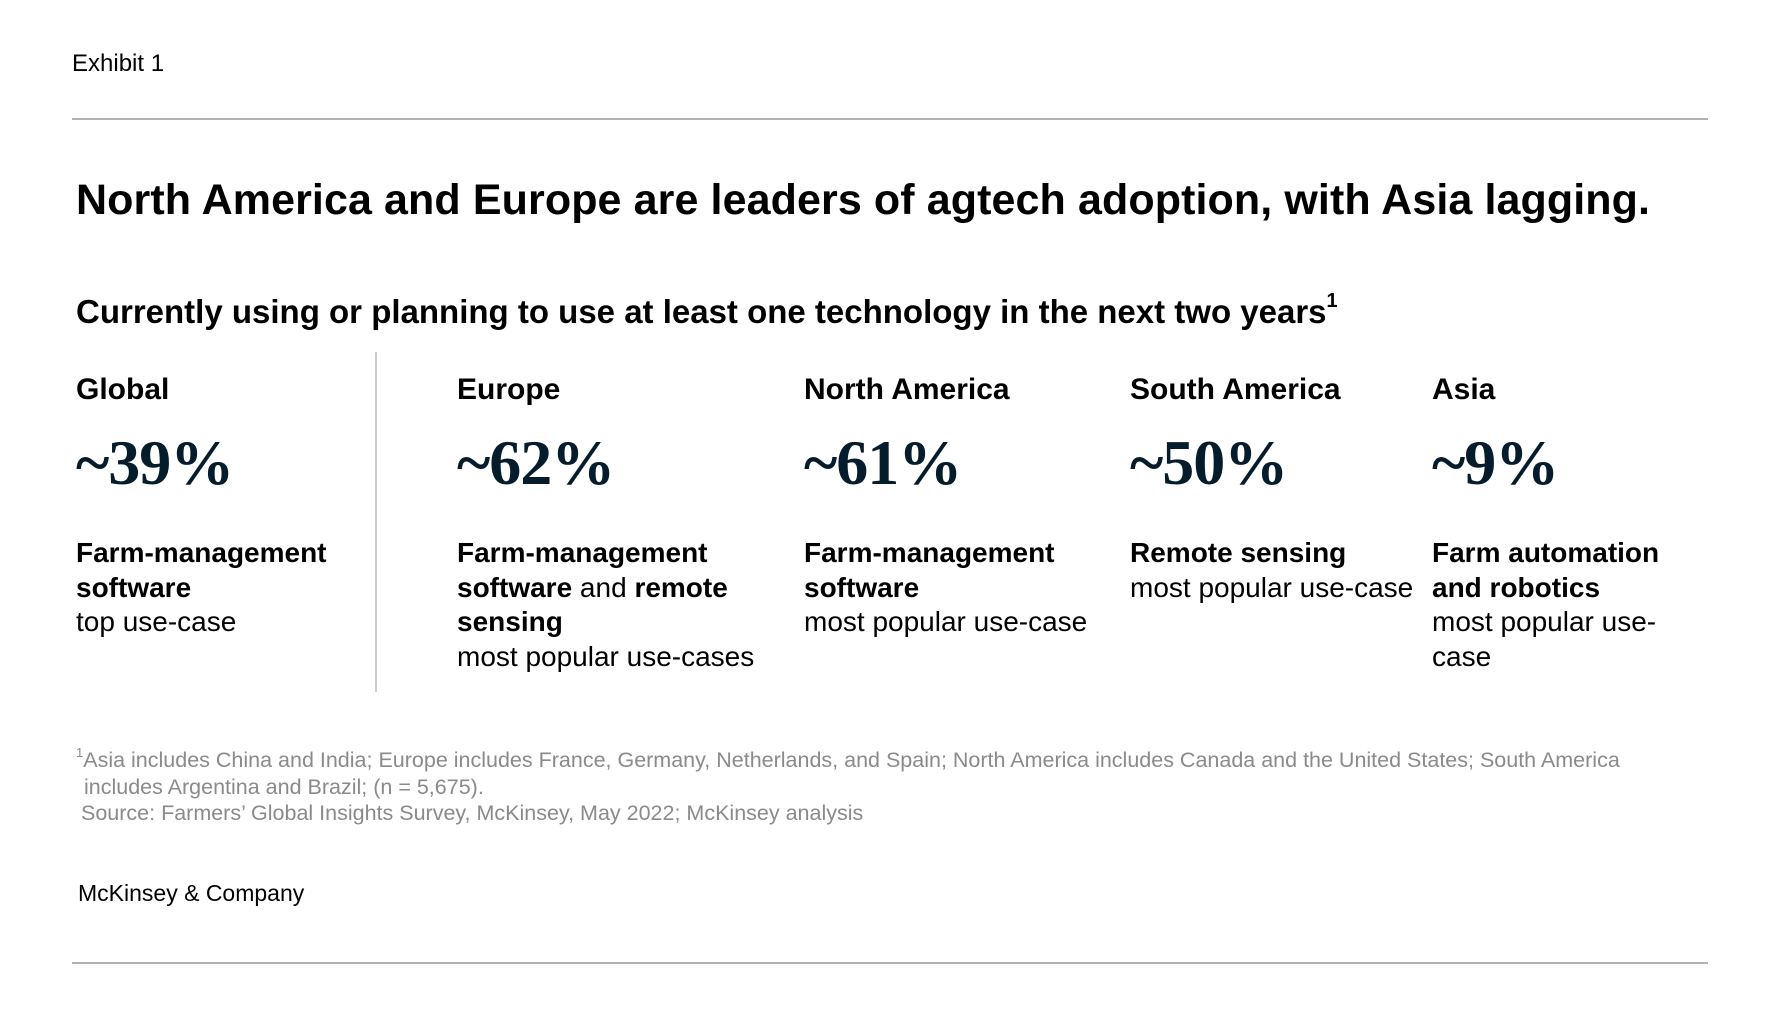  Describe the element at coordinates (1546, 570) in the screenshot. I see `usecase-highlight: Farm automation and robotics` at that location.